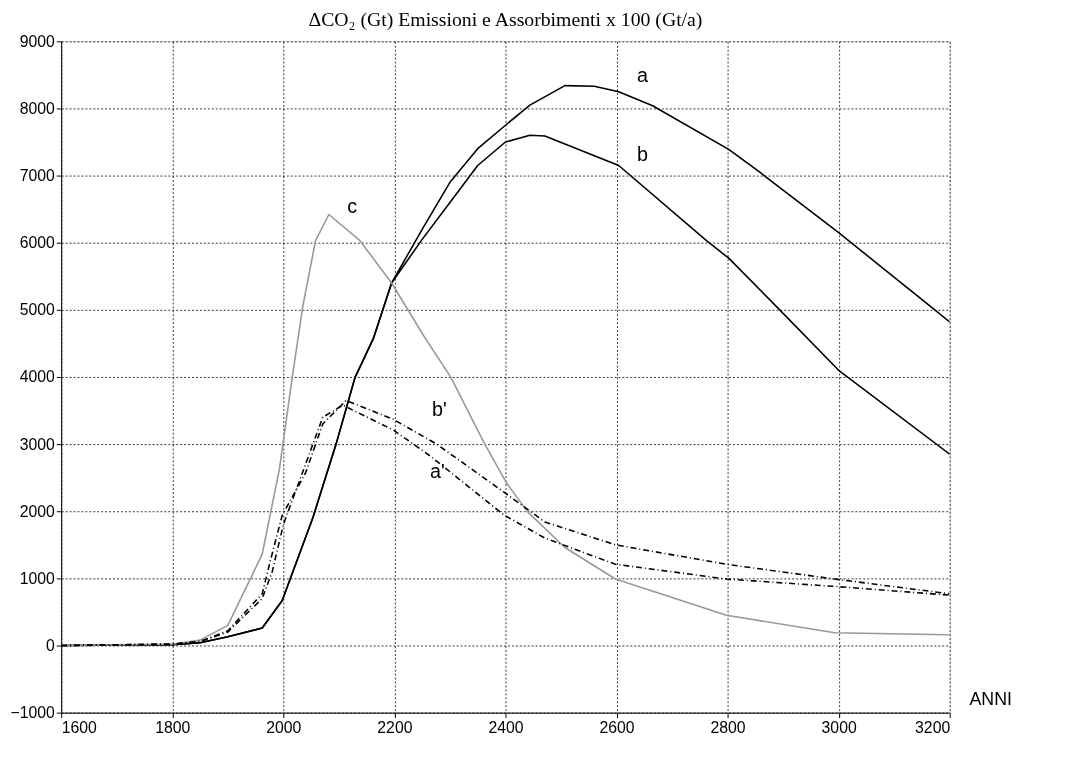 The width and height of the screenshot is (1082, 784). I want to click on x-tick-label: 2600, so click(617, 727).